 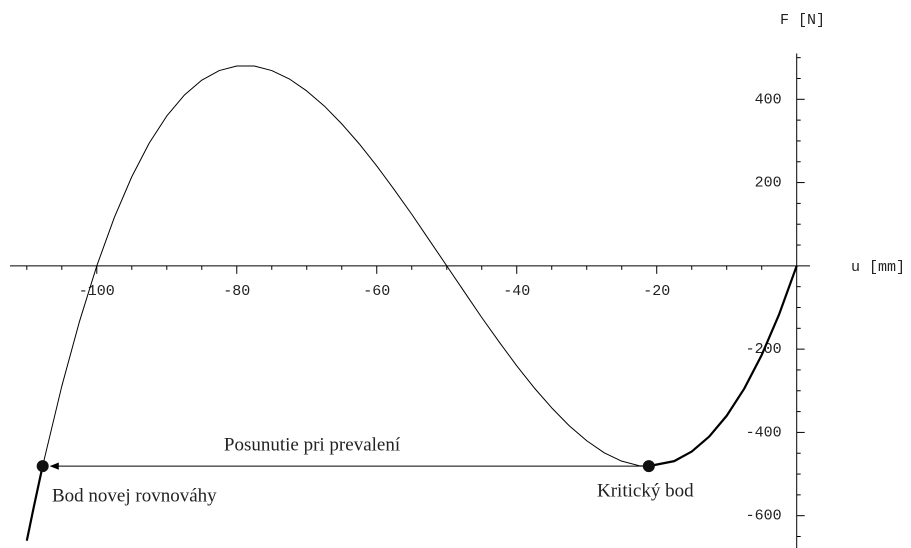 I want to click on y-tick-label: 200, so click(x=768, y=183).